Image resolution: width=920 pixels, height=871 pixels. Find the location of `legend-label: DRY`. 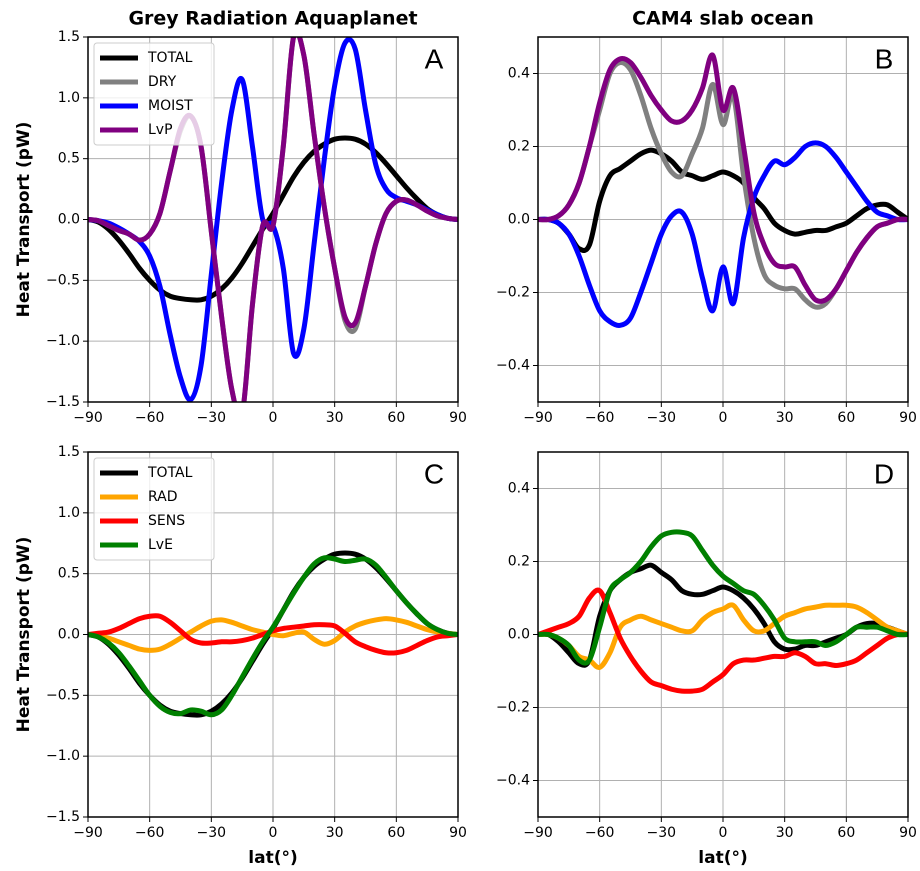

legend-label: DRY is located at coordinates (162, 82).